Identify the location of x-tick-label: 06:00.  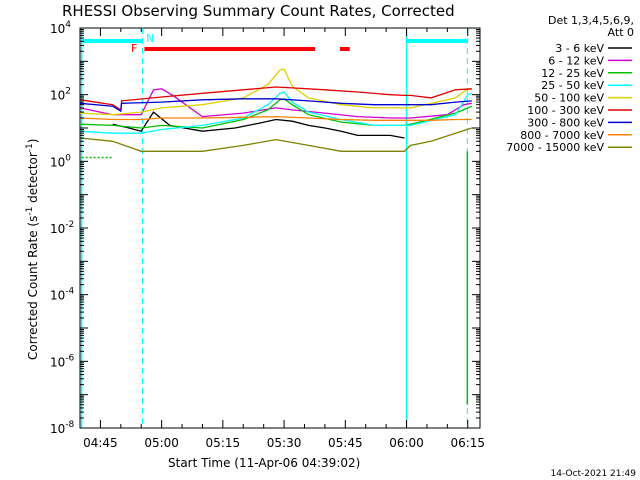
(406, 443).